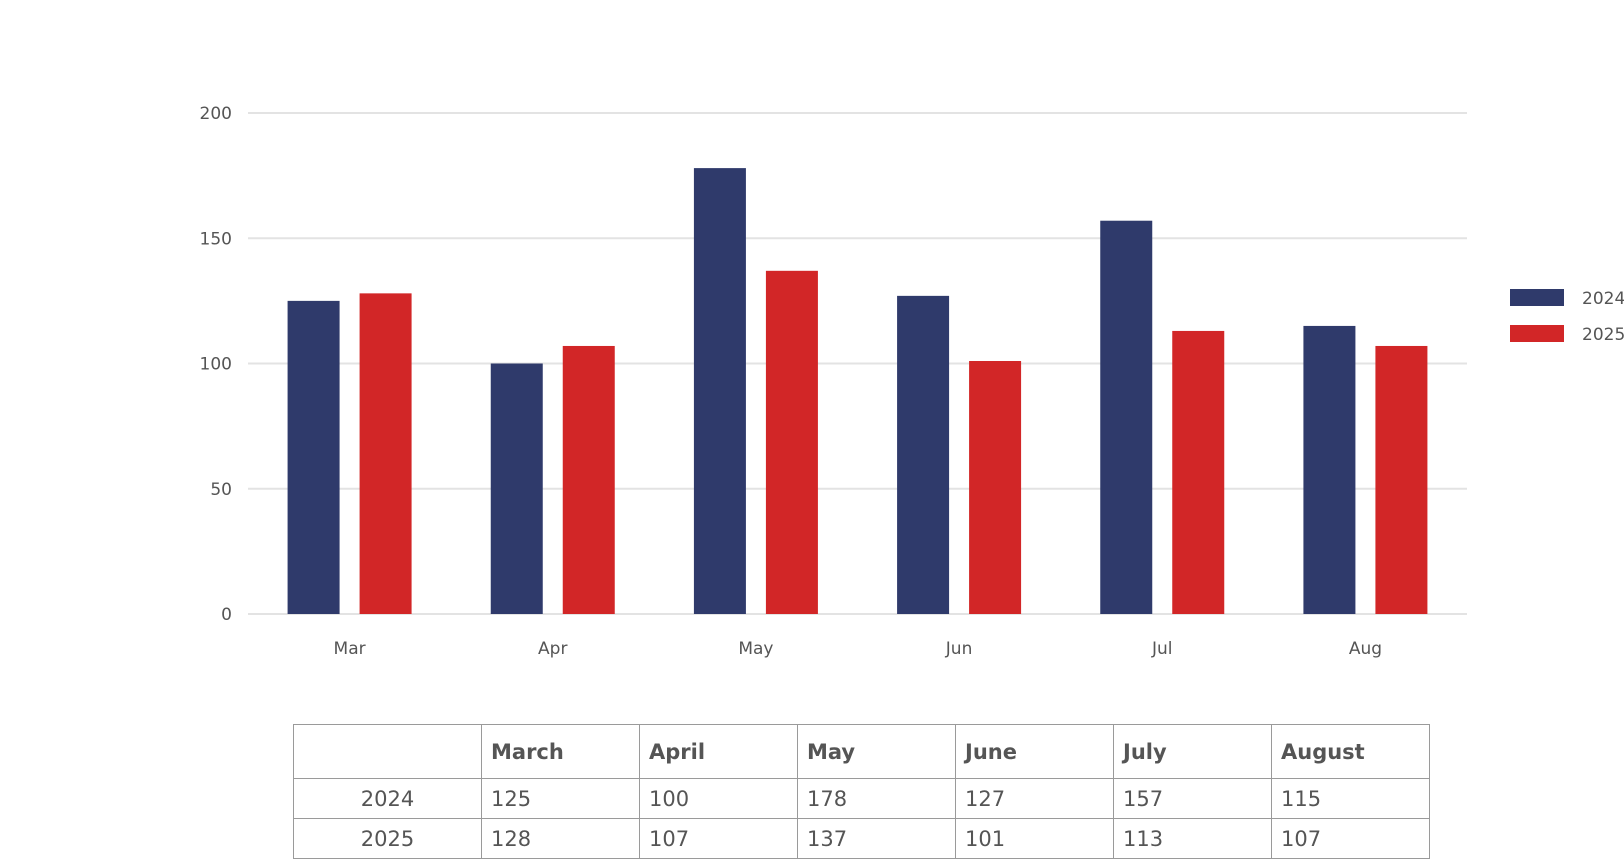 Image resolution: width=1624 pixels, height=860 pixels. I want to click on table-header-row: March April May June July August, so click(861, 751).